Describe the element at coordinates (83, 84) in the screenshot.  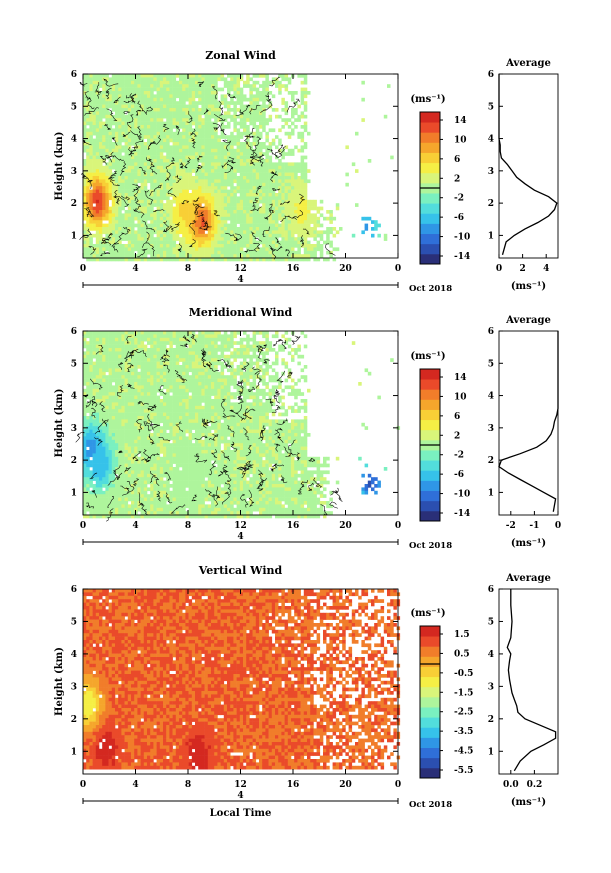
I see `contour-line` at that location.